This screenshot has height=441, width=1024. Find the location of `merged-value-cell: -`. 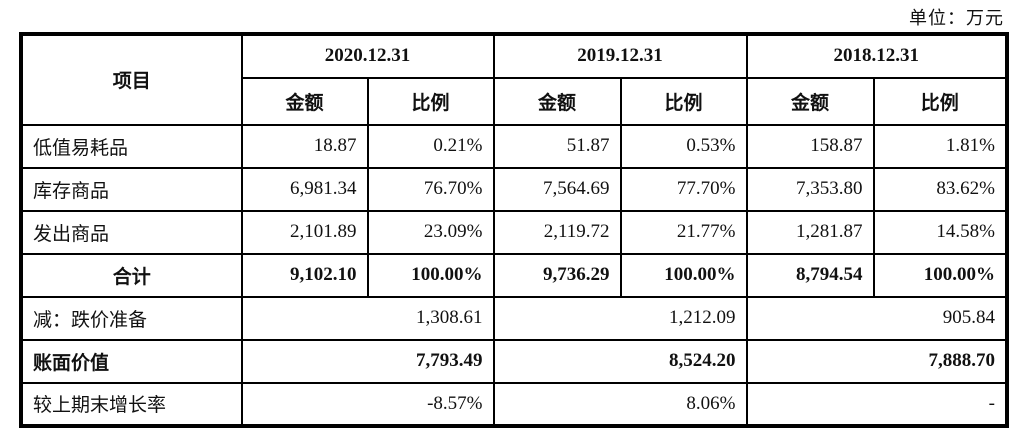

merged-value-cell: - is located at coordinates (876, 404).